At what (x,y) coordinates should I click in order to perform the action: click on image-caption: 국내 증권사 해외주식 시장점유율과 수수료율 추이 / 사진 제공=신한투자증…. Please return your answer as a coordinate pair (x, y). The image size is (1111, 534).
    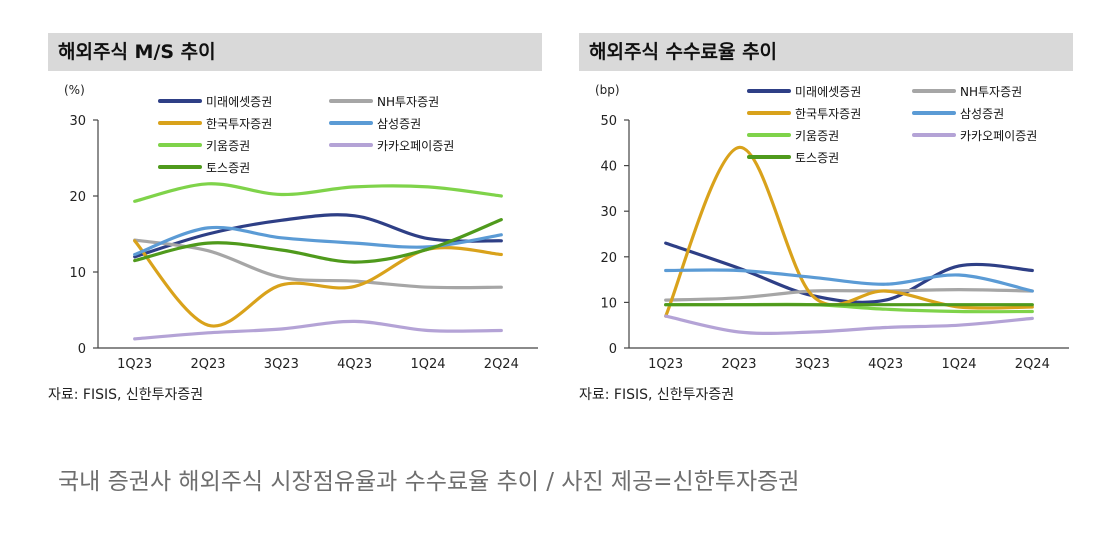
    Looking at the image, I should click on (429, 482).